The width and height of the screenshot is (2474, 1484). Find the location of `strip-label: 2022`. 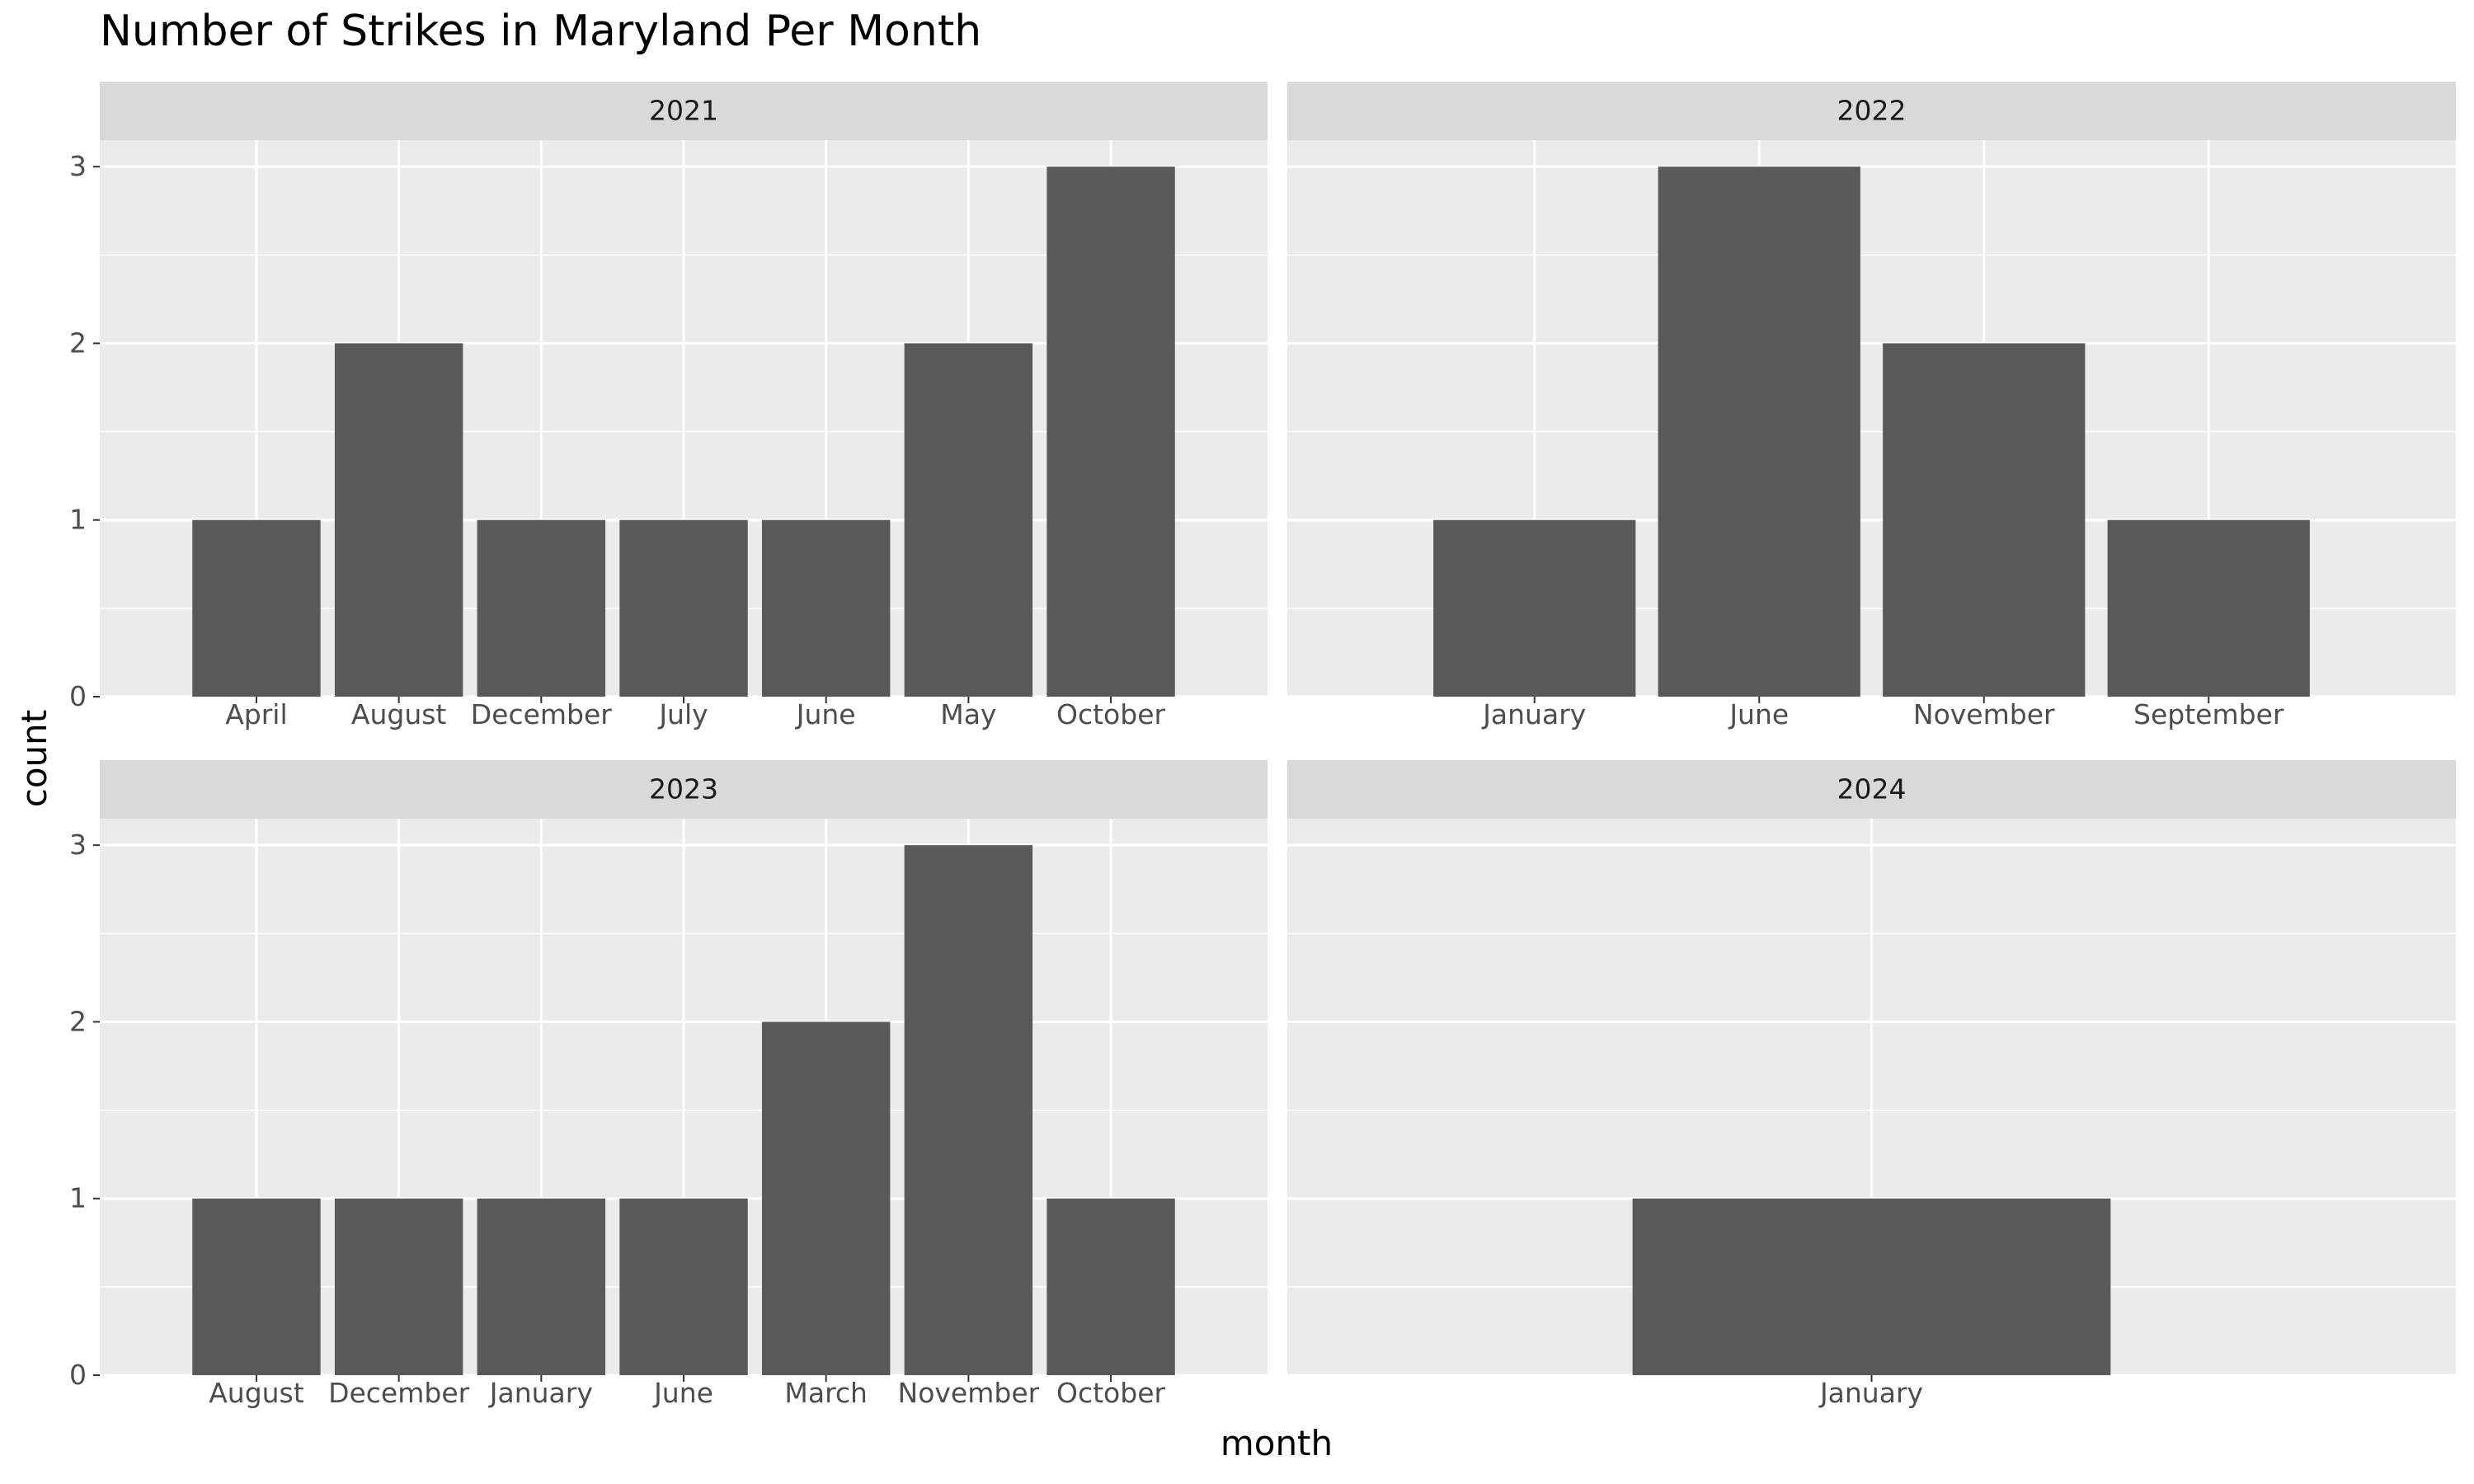

strip-label: 2022 is located at coordinates (1872, 111).